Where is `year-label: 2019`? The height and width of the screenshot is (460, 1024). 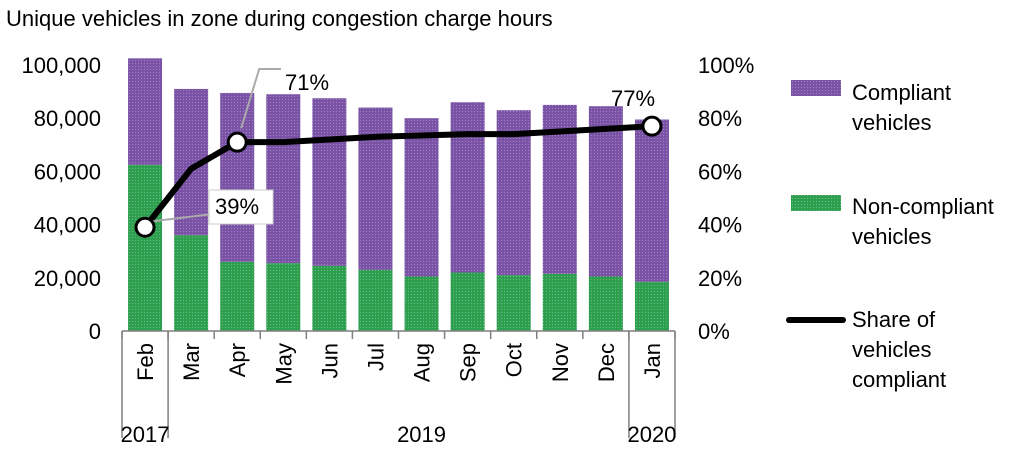
year-label: 2019 is located at coordinates (421, 434).